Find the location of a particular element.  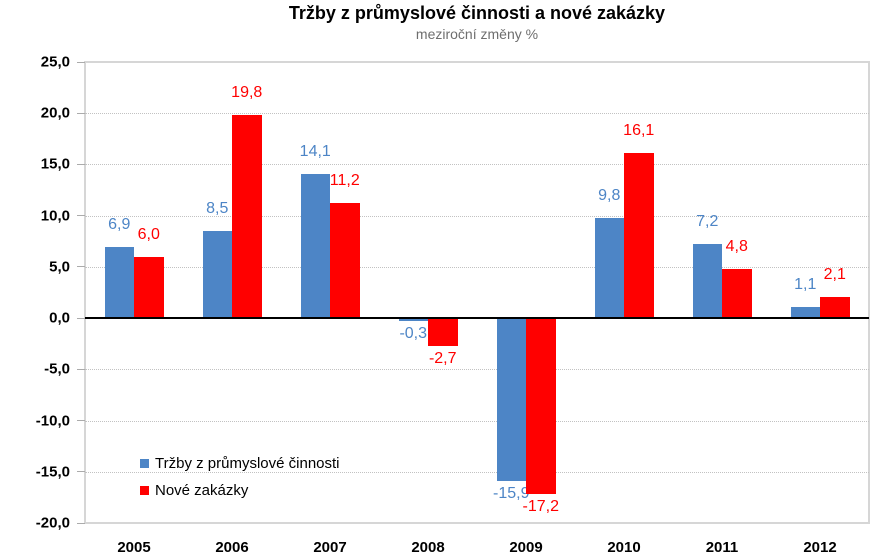

bar-trzby-2006 is located at coordinates (217, 275).